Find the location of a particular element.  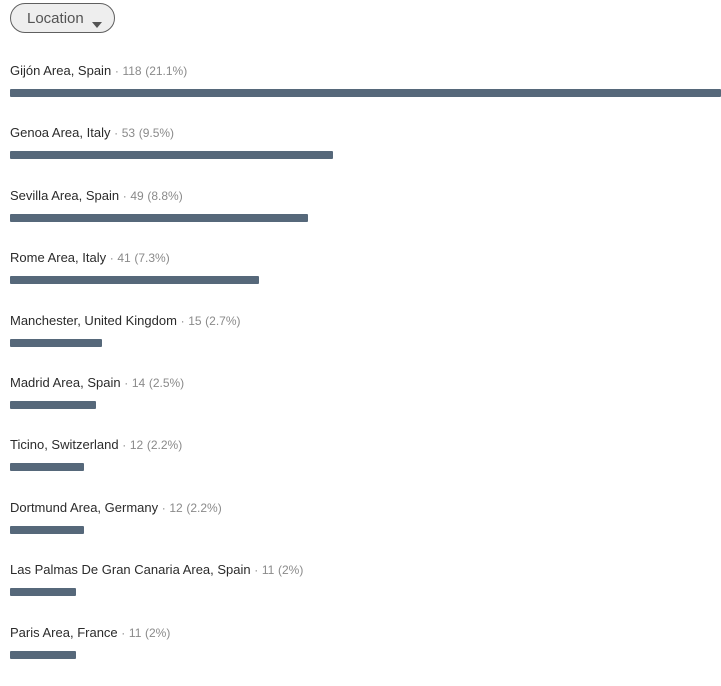

location-count: 49 is located at coordinates (137, 195).